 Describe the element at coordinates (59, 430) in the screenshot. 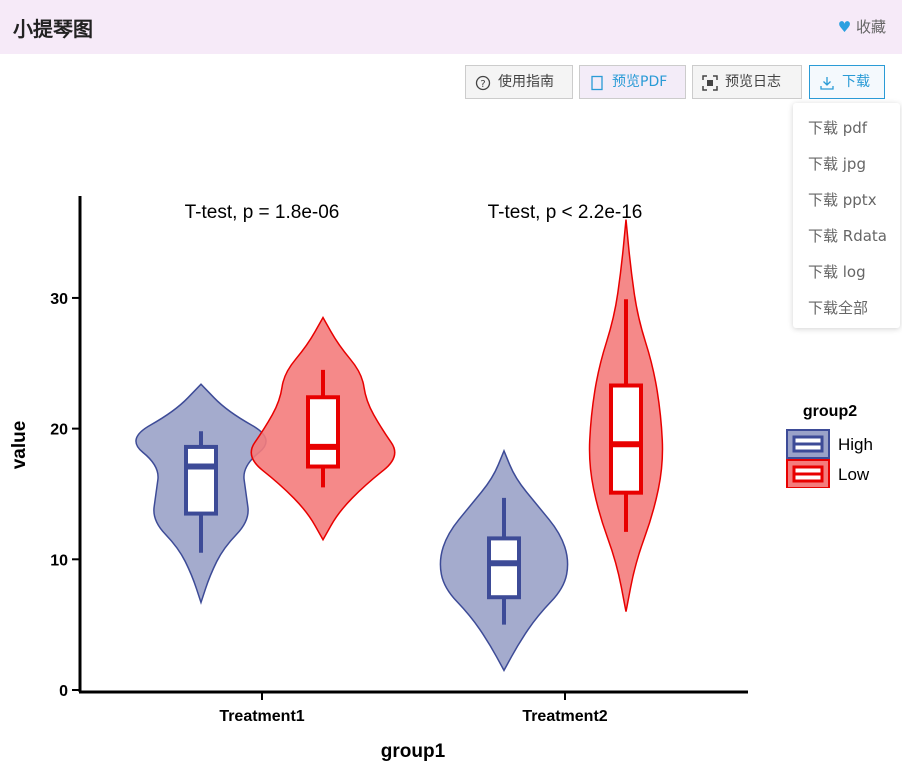

I see `y-tick-label: 20` at that location.